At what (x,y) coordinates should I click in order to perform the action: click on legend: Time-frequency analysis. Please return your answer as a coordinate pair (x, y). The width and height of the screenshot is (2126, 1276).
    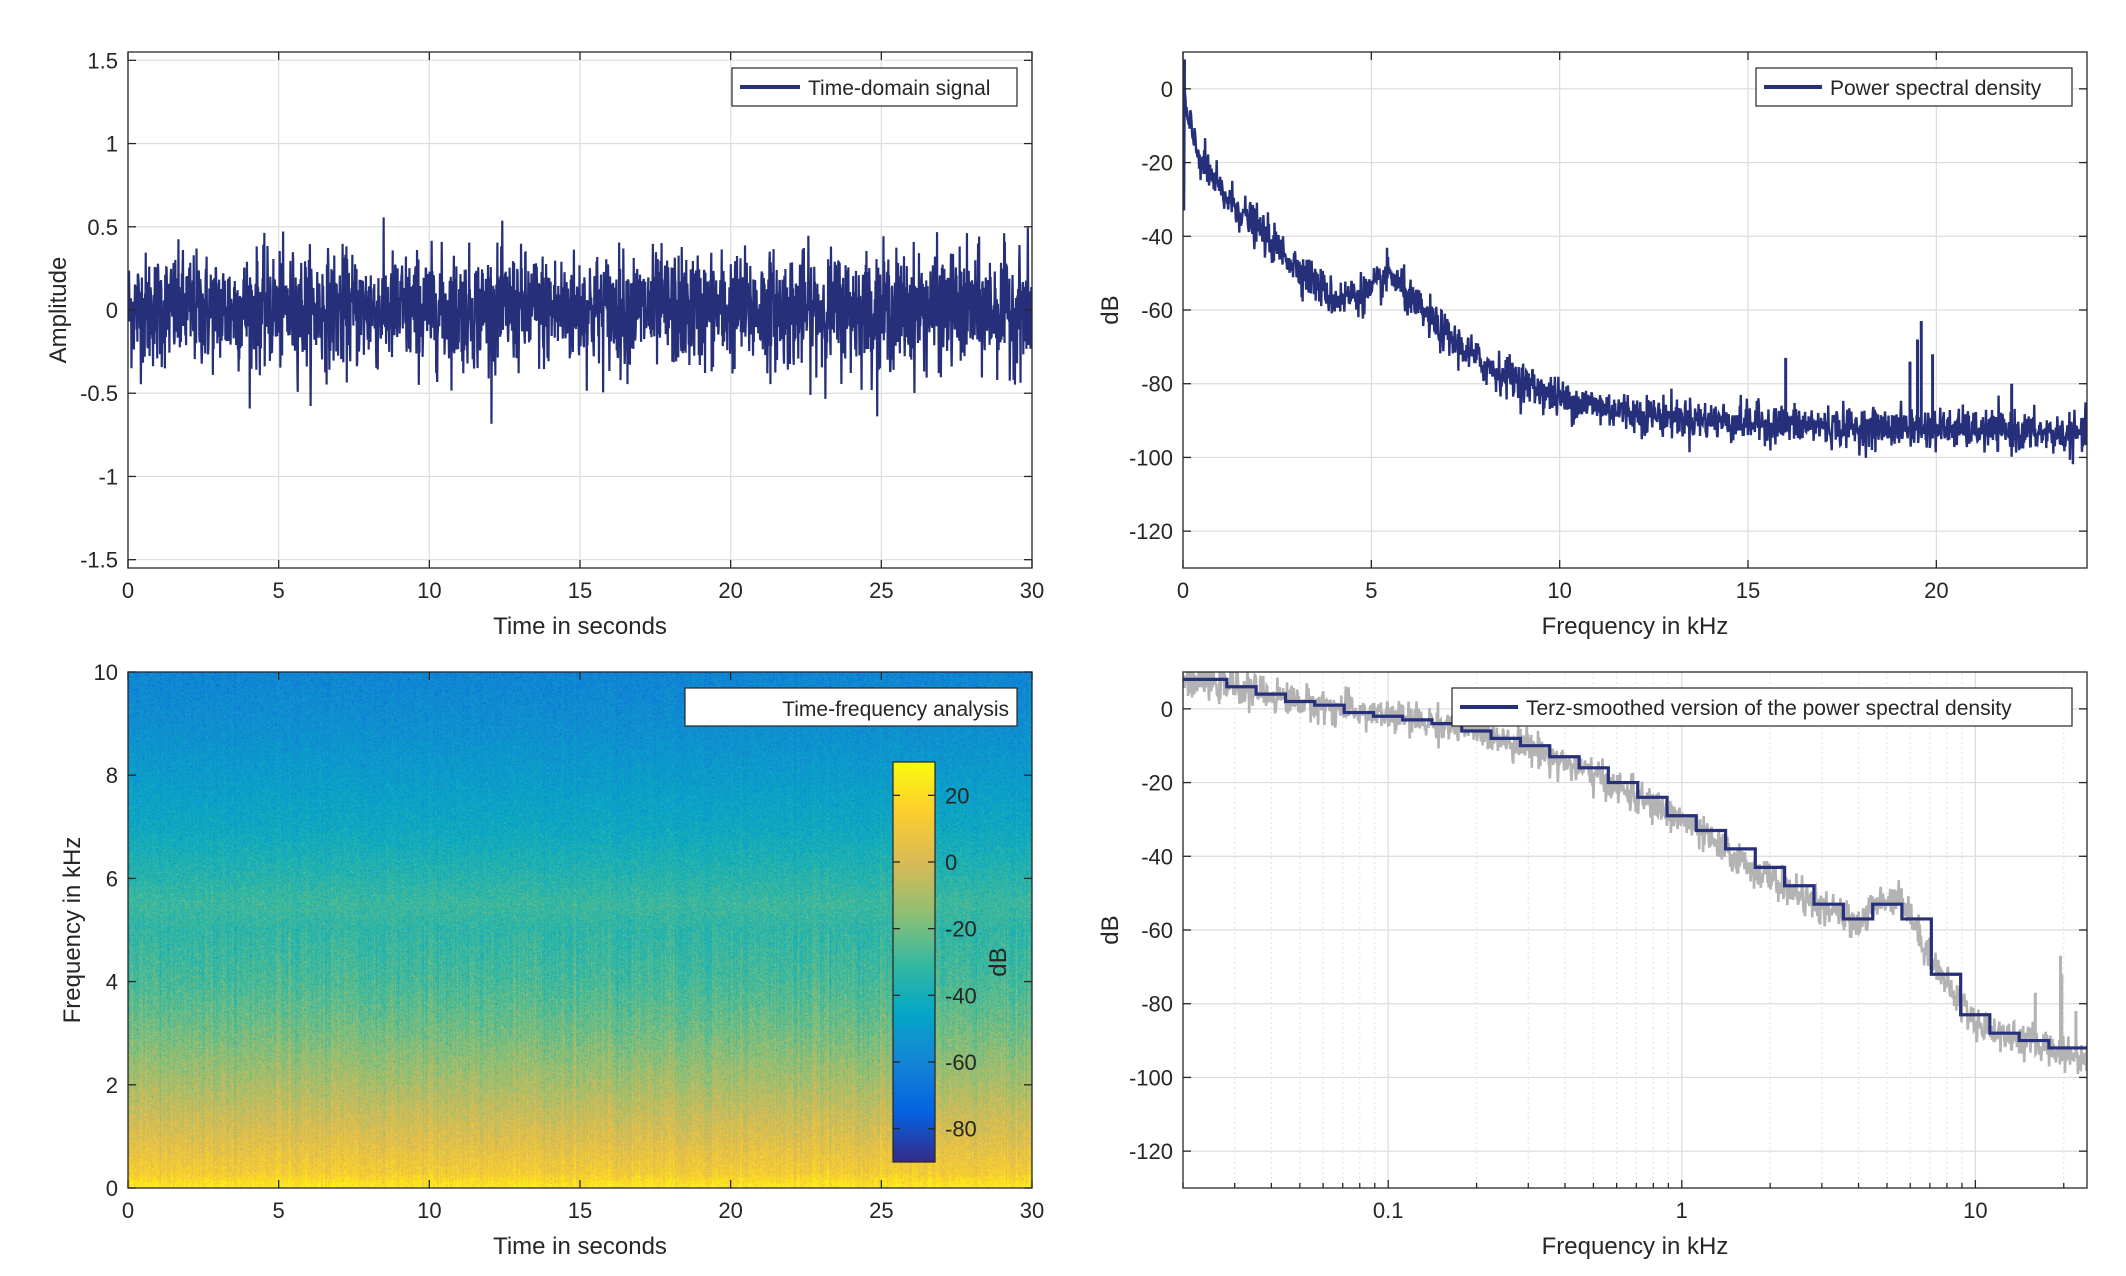
    Looking at the image, I should click on (851, 707).